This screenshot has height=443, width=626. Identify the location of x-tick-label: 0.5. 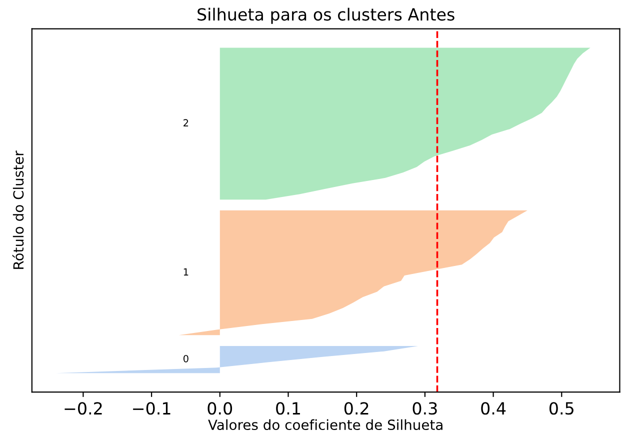
(561, 408).